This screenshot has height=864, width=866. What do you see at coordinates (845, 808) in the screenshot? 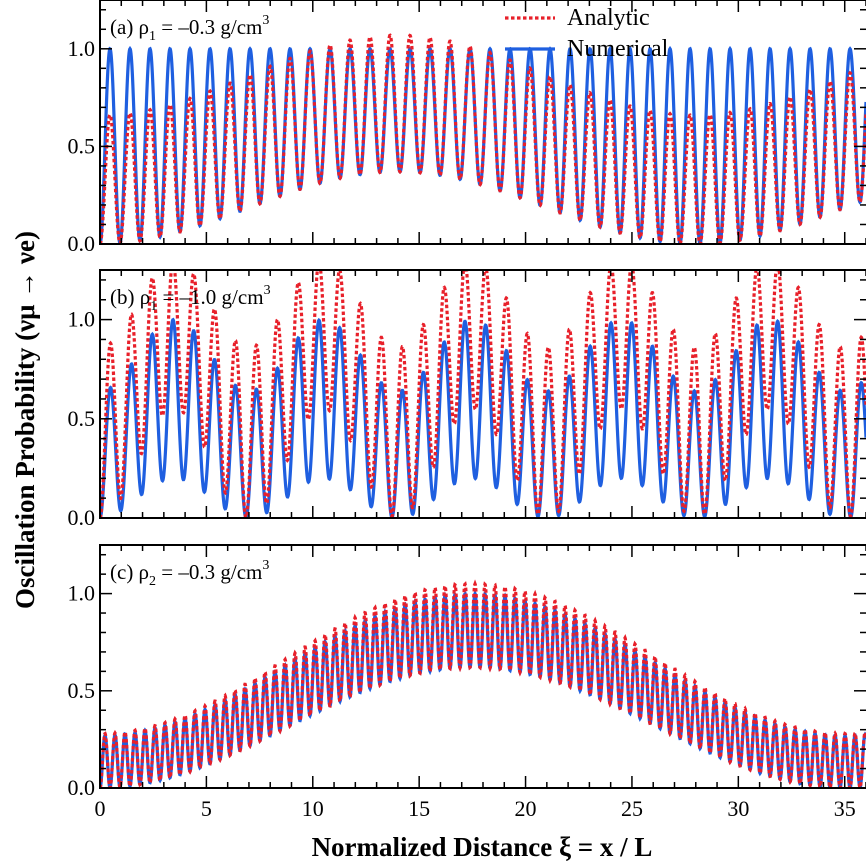
I see `x-tick-label: 35` at bounding box center [845, 808].